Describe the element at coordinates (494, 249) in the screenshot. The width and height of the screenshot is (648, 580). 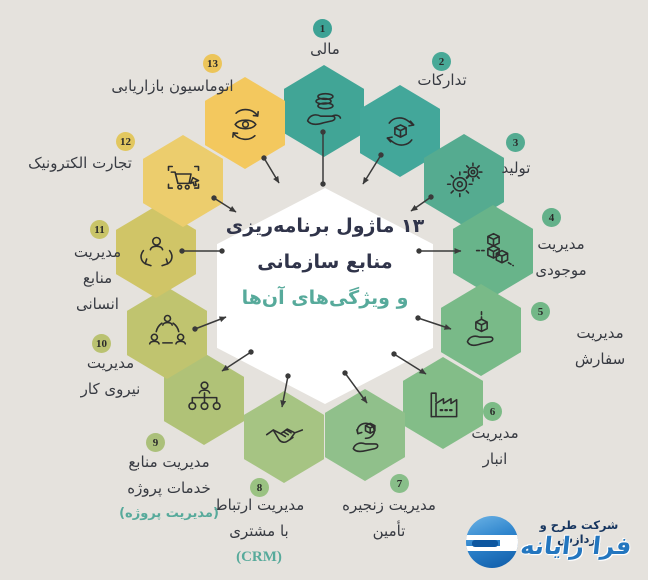
I see `inventory-cubes-icon` at that location.